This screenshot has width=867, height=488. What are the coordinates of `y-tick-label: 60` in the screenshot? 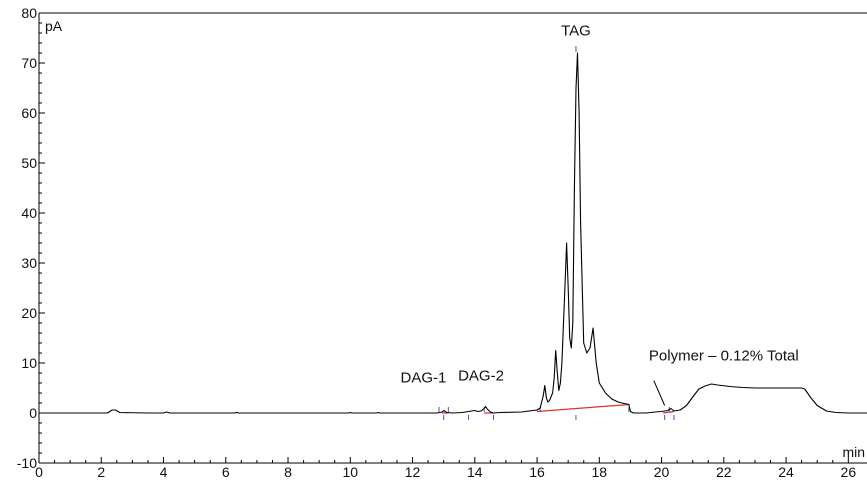 It's located at (29, 113).